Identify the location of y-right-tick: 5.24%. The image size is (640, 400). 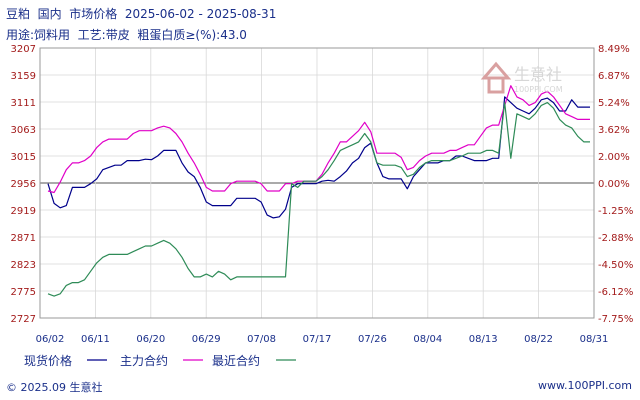
(614, 103).